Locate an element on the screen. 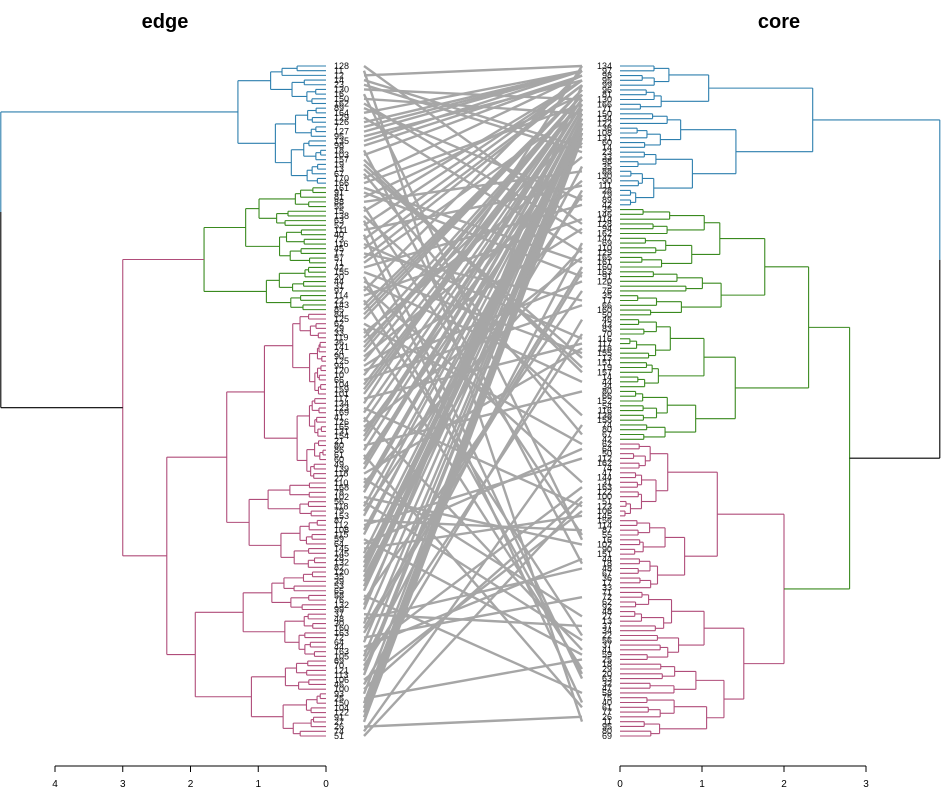 The width and height of the screenshot is (947, 796). right-leaf-label: 106 is located at coordinates (604, 511).